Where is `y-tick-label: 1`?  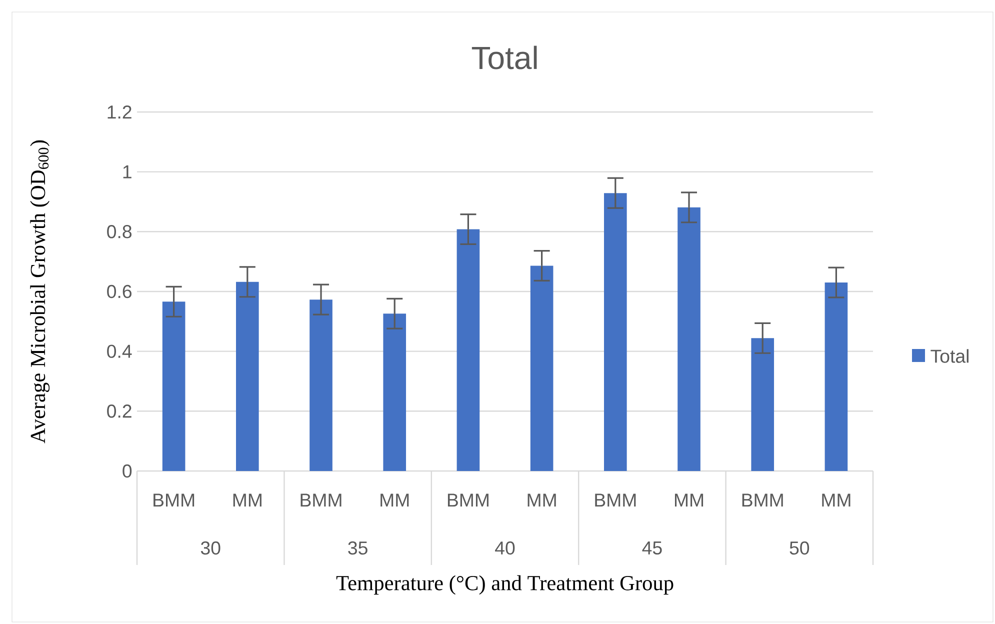 y-tick-label: 1 is located at coordinates (127, 171).